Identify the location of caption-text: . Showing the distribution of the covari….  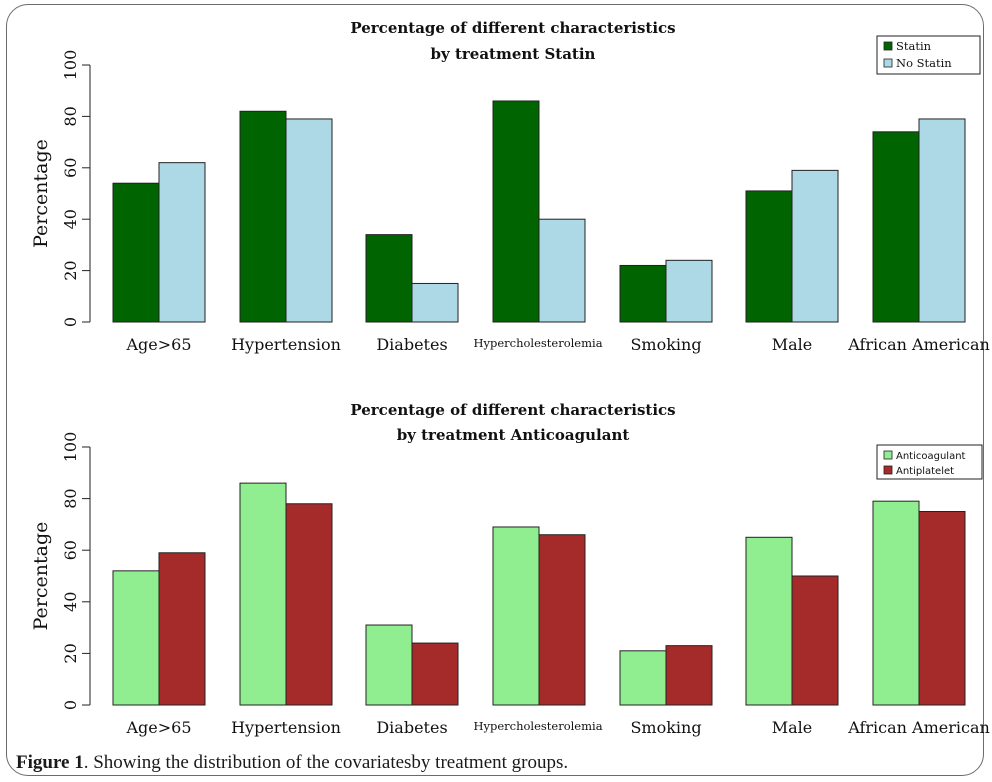
(326, 762).